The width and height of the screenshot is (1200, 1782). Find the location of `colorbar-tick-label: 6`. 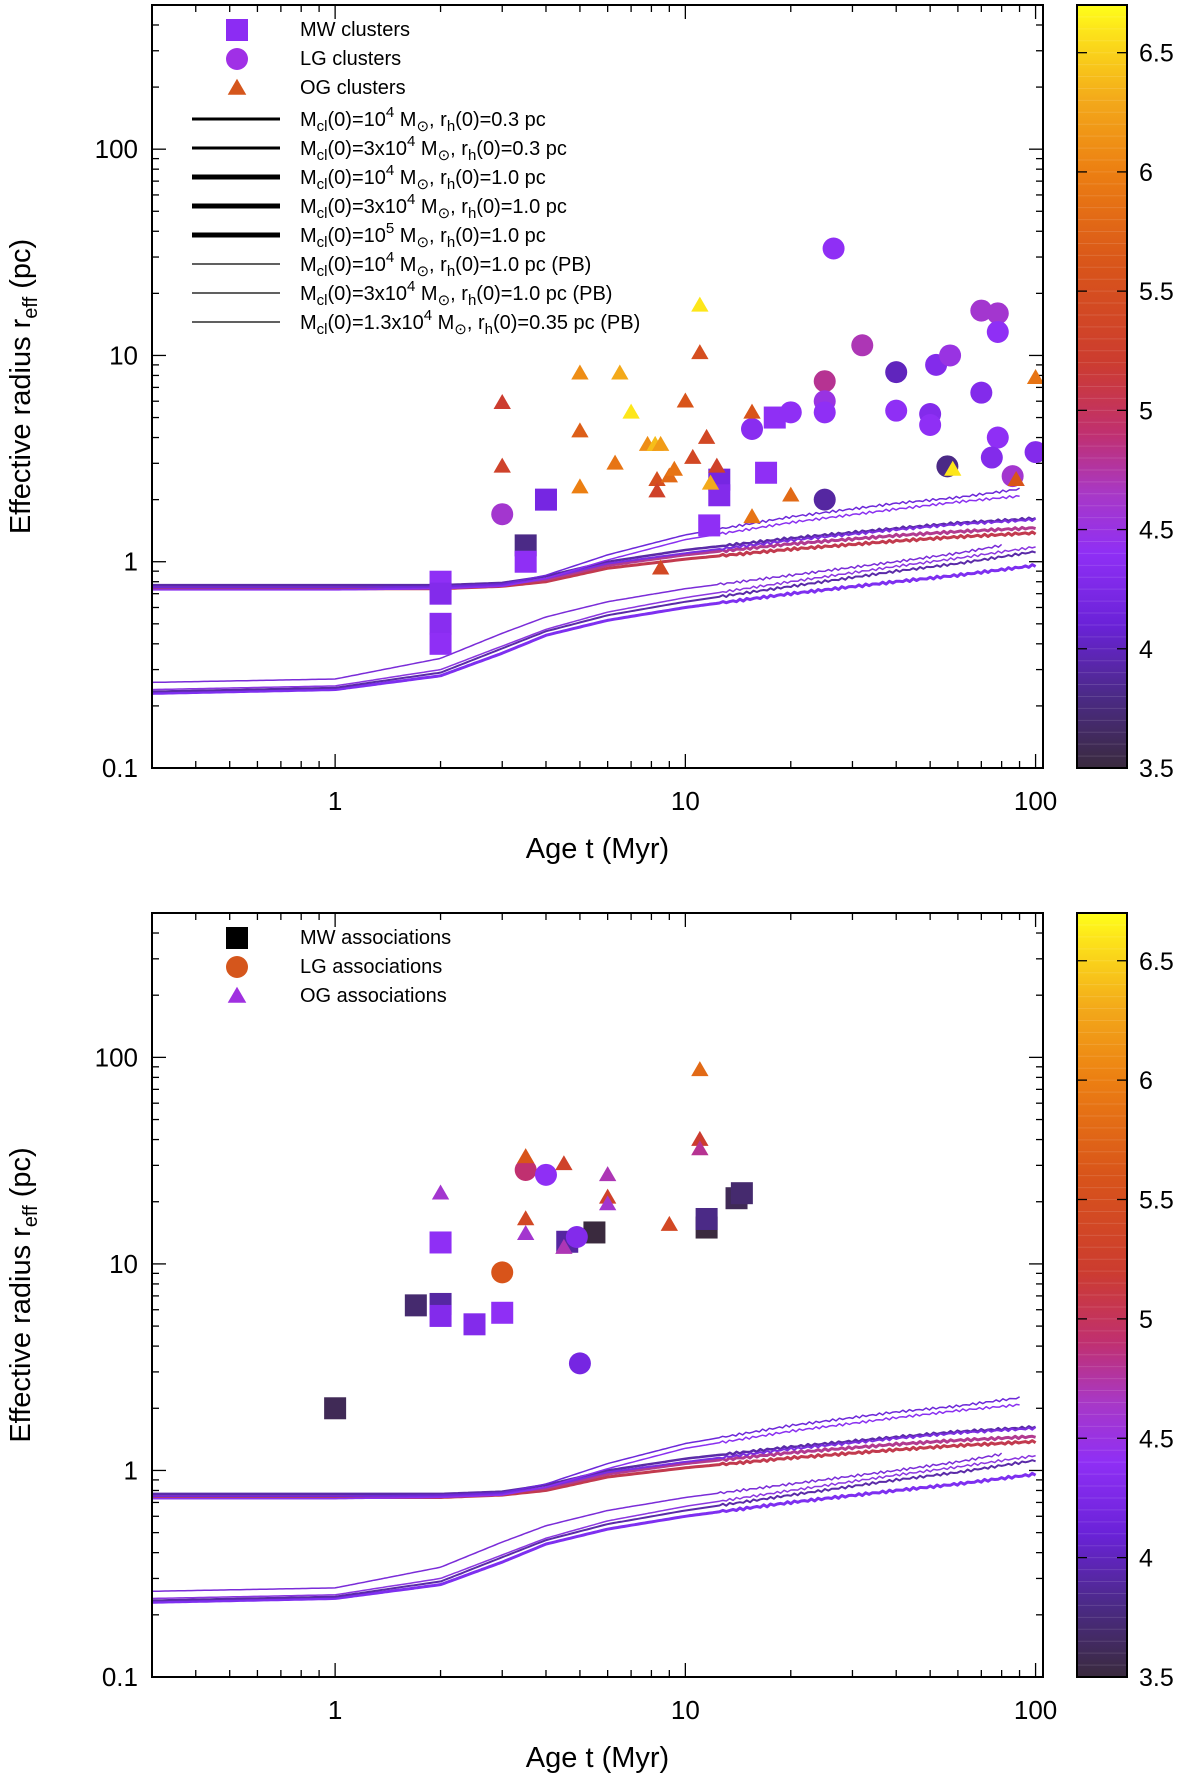

colorbar-tick-label: 6 is located at coordinates (1146, 173).